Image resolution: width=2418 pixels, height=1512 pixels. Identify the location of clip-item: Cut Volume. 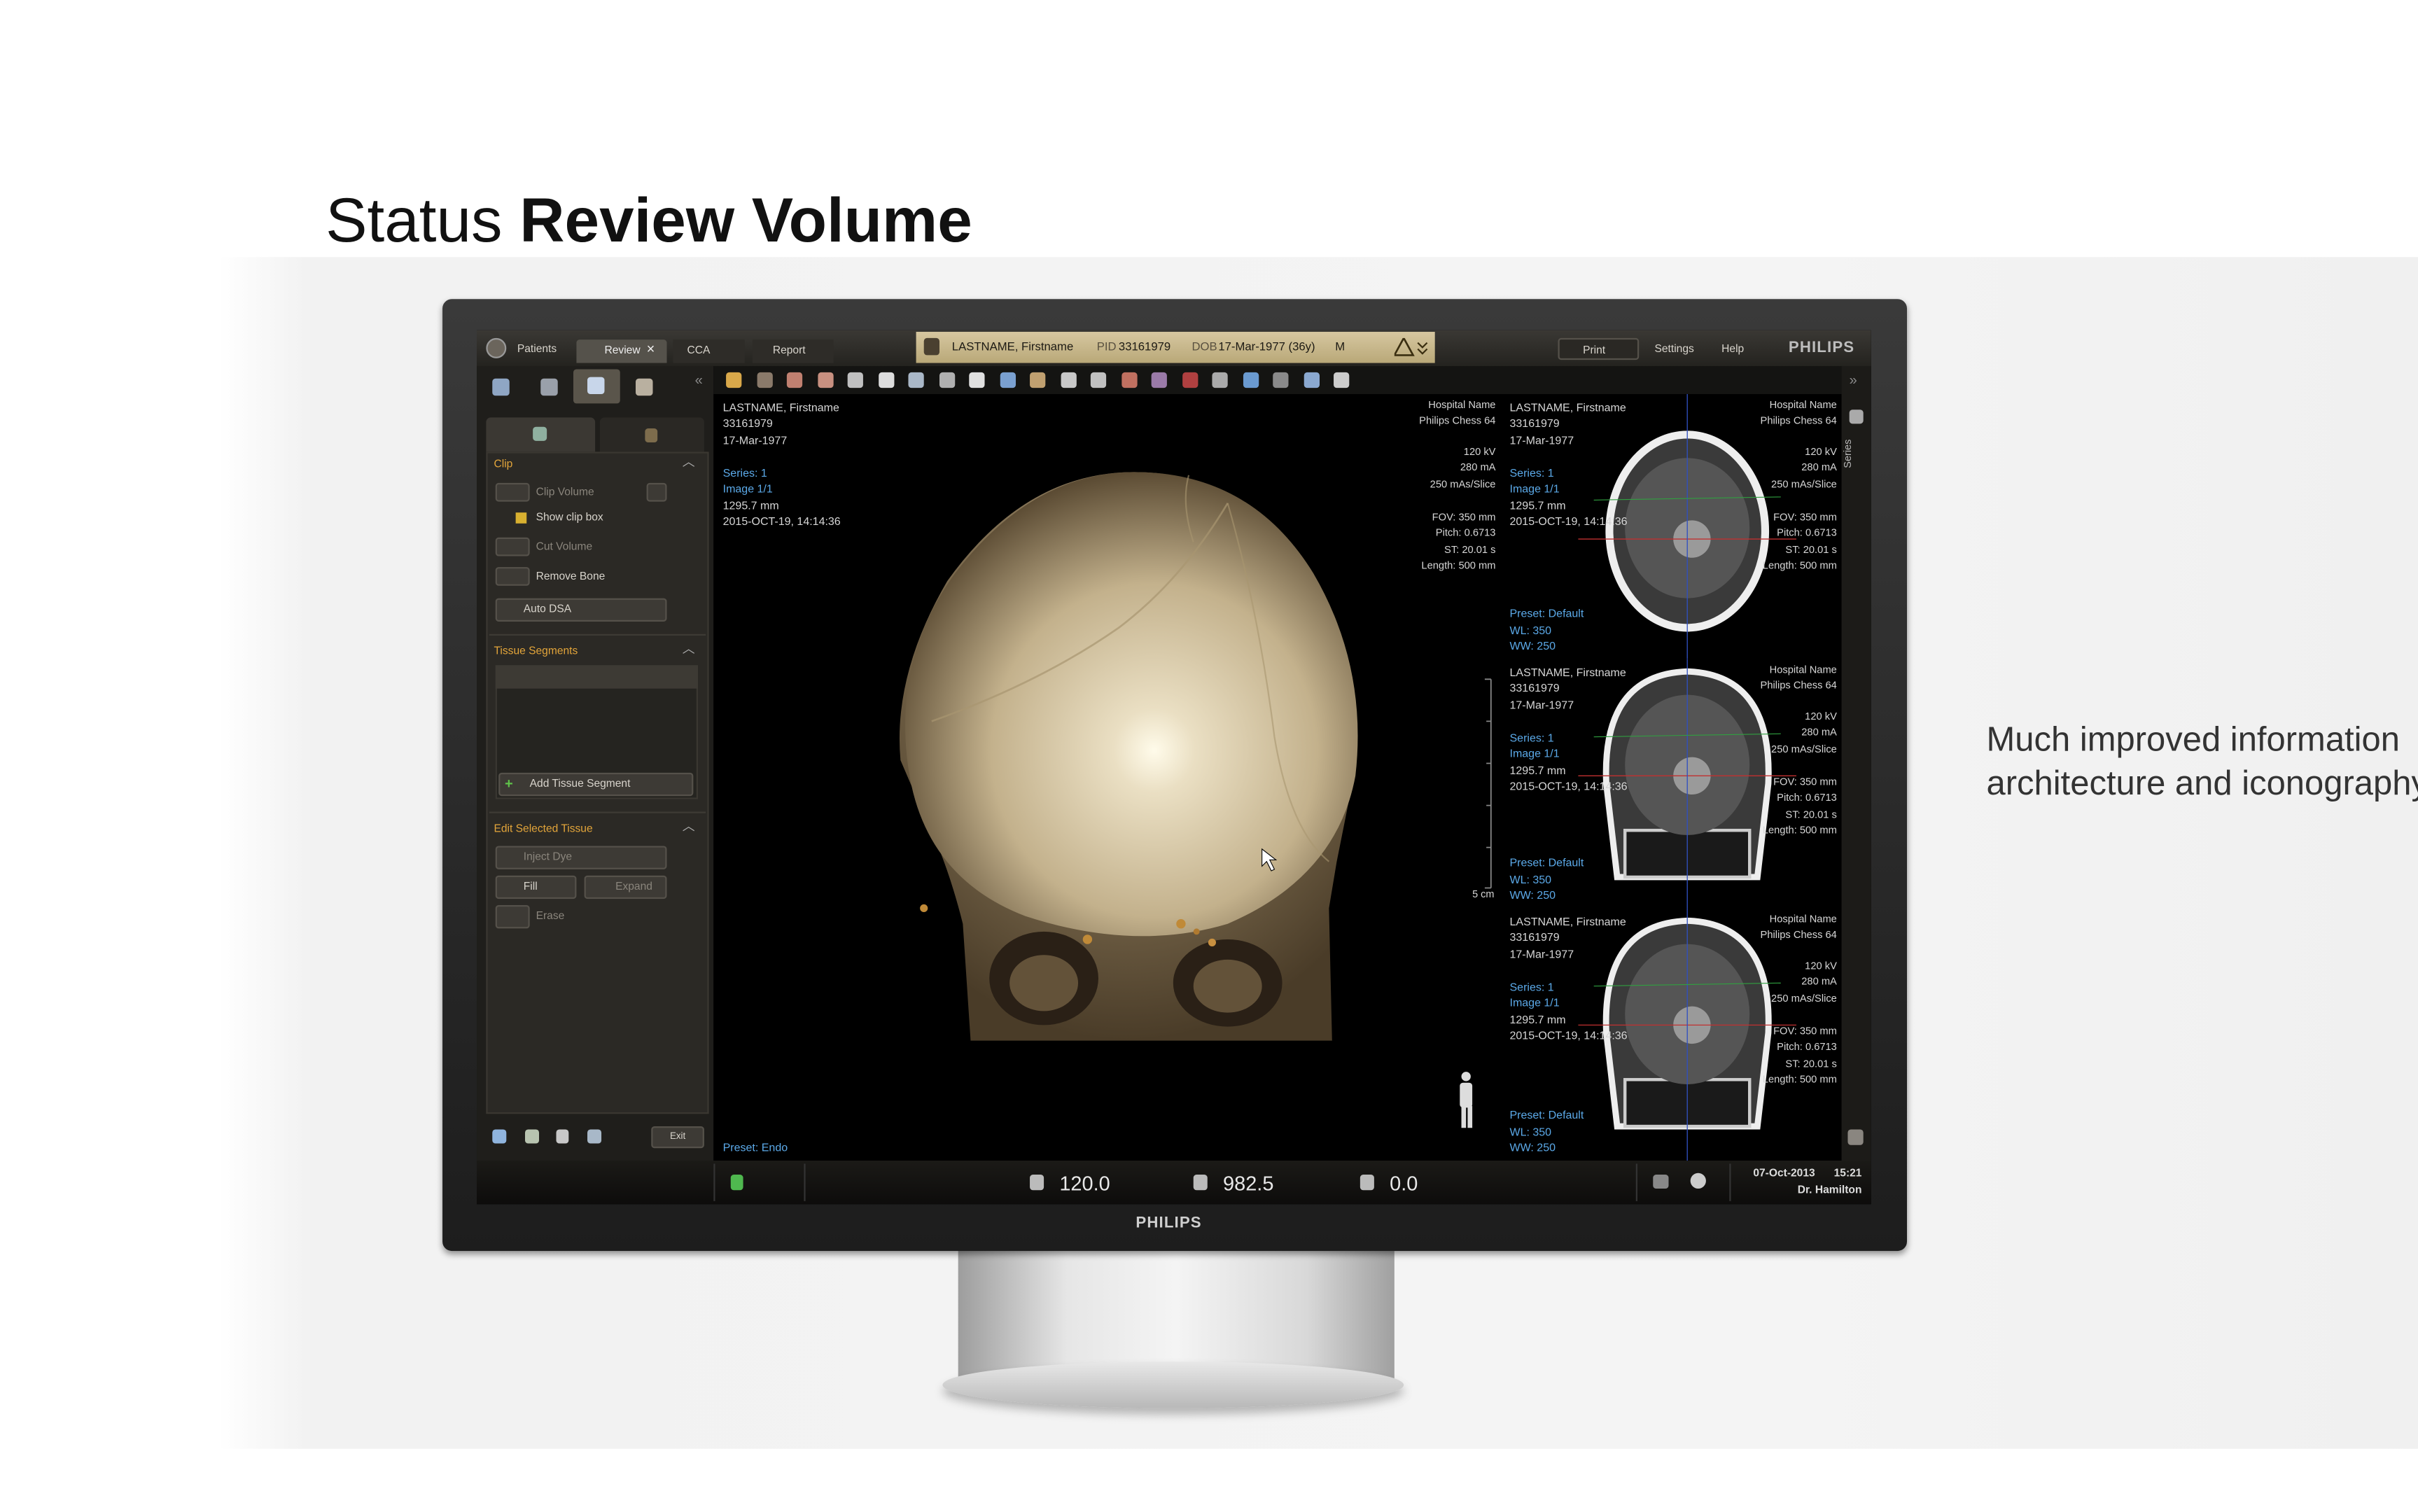
(564, 548).